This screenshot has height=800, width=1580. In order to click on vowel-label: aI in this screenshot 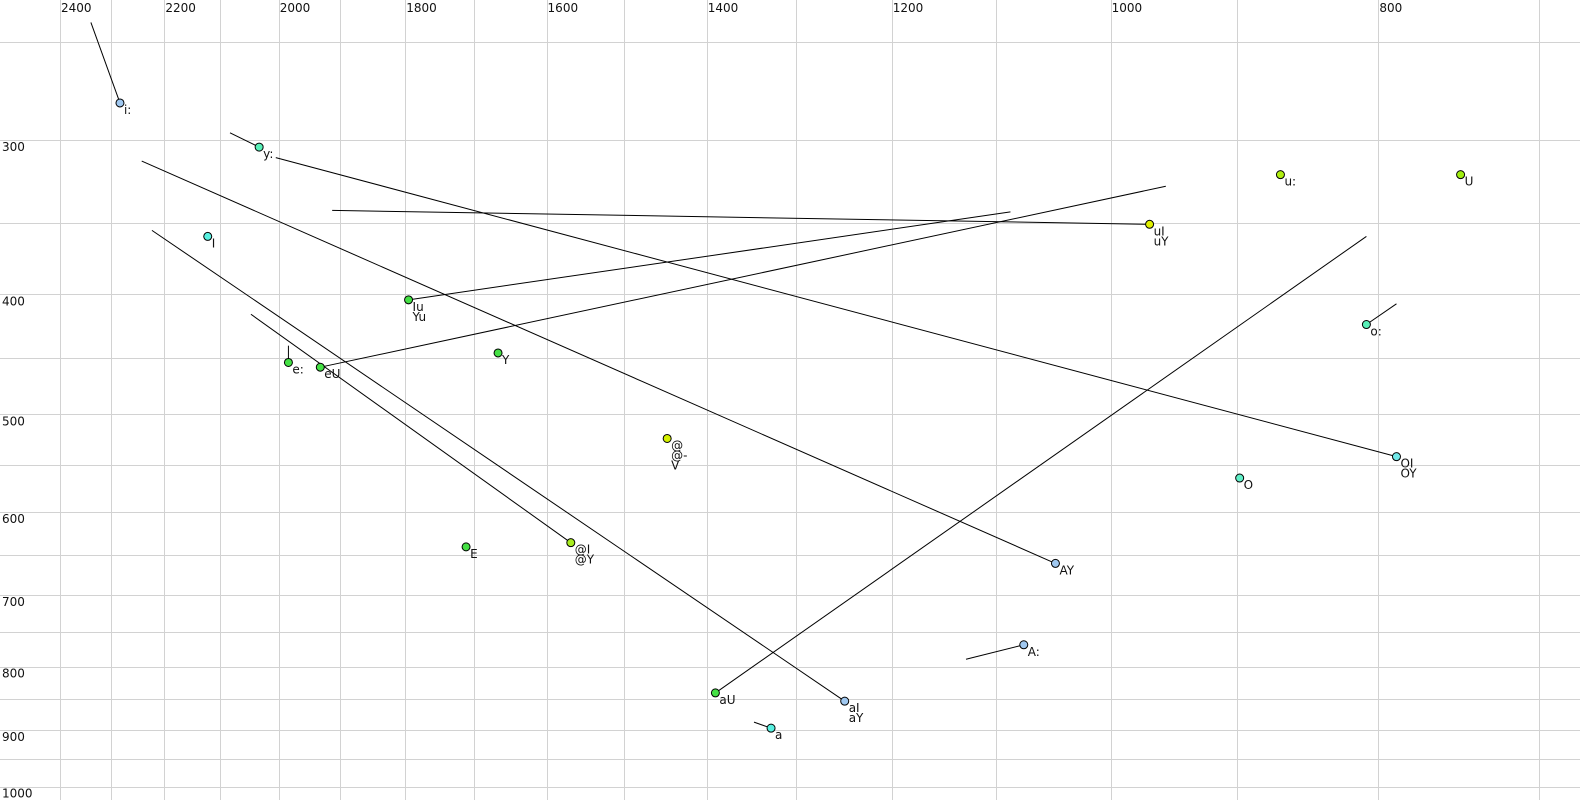, I will do `click(854, 708)`.